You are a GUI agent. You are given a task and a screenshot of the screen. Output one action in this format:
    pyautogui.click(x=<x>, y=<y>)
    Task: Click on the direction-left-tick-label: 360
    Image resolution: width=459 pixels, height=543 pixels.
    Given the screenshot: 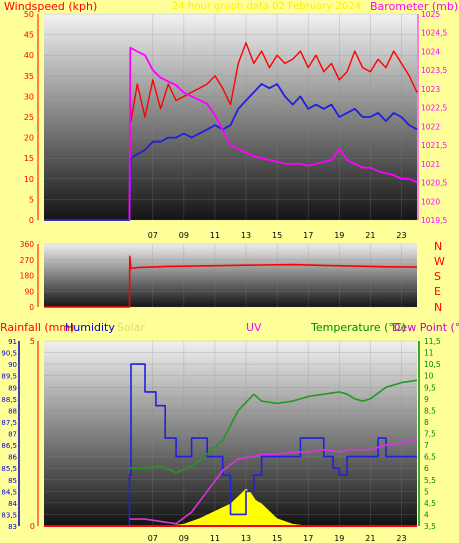 What is the action you would take?
    pyautogui.click(x=27, y=244)
    